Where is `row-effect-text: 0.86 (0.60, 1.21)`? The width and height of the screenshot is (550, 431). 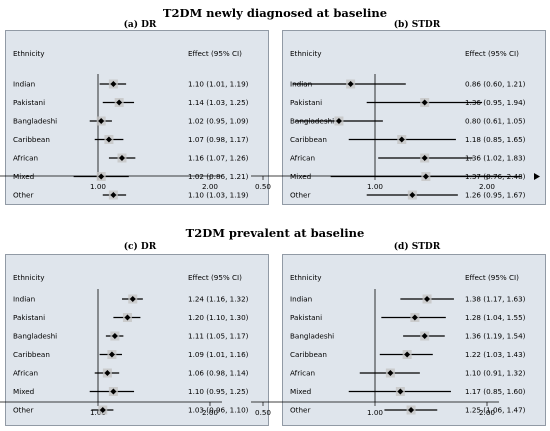 row-effect-text: 0.86 (0.60, 1.21) is located at coordinates (495, 84).